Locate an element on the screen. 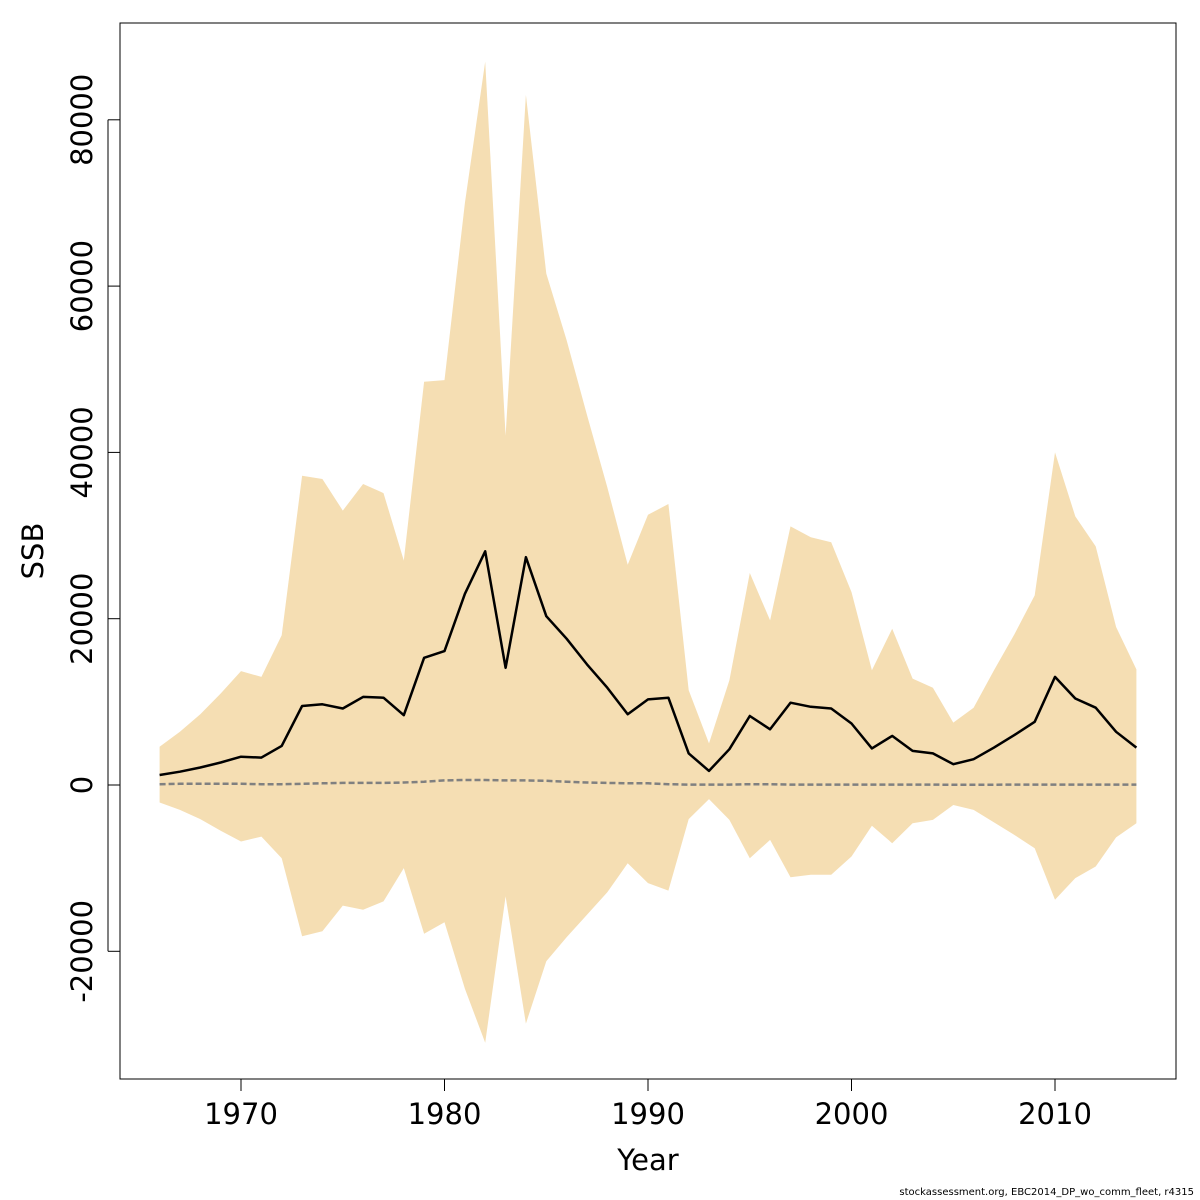 The width and height of the screenshot is (1200, 1200). y-tick-label: 60000 is located at coordinates (82, 286).